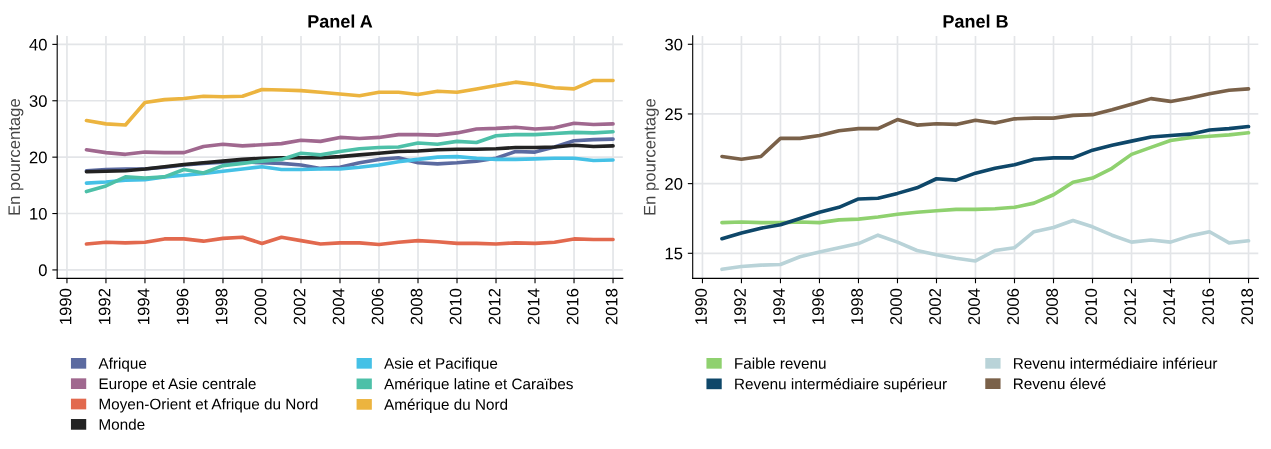 The width and height of the screenshot is (1271, 449). Describe the element at coordinates (122, 424) in the screenshot. I see `legend-label: Monde` at that location.